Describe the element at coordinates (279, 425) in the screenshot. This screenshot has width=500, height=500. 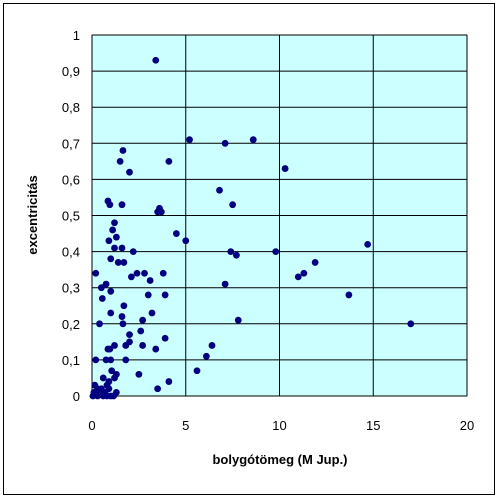
I see `x-tick-label: 10` at that location.